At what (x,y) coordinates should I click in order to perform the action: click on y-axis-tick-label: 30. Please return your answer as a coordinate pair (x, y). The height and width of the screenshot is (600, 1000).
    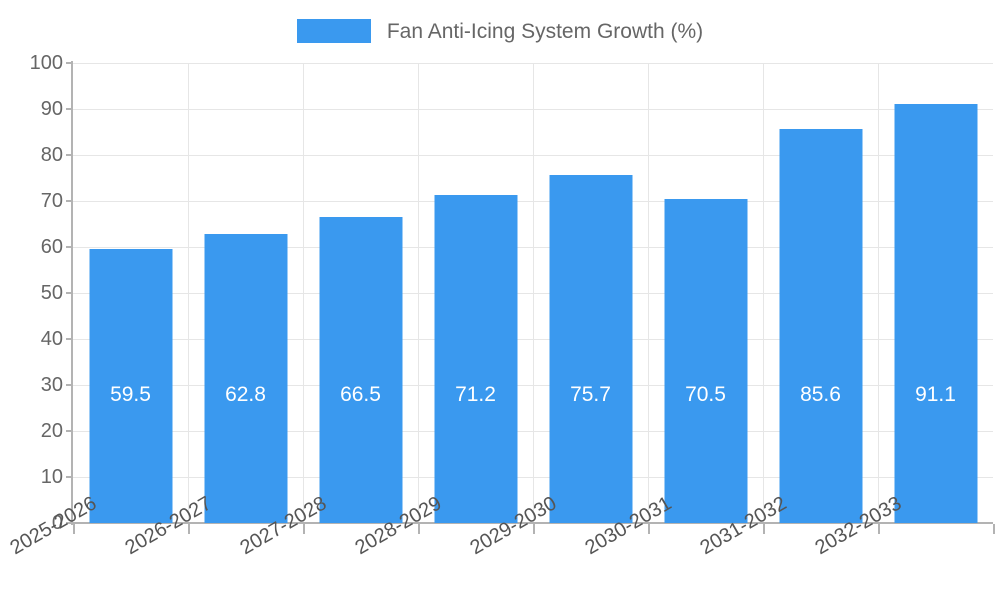
    Looking at the image, I should click on (51, 385).